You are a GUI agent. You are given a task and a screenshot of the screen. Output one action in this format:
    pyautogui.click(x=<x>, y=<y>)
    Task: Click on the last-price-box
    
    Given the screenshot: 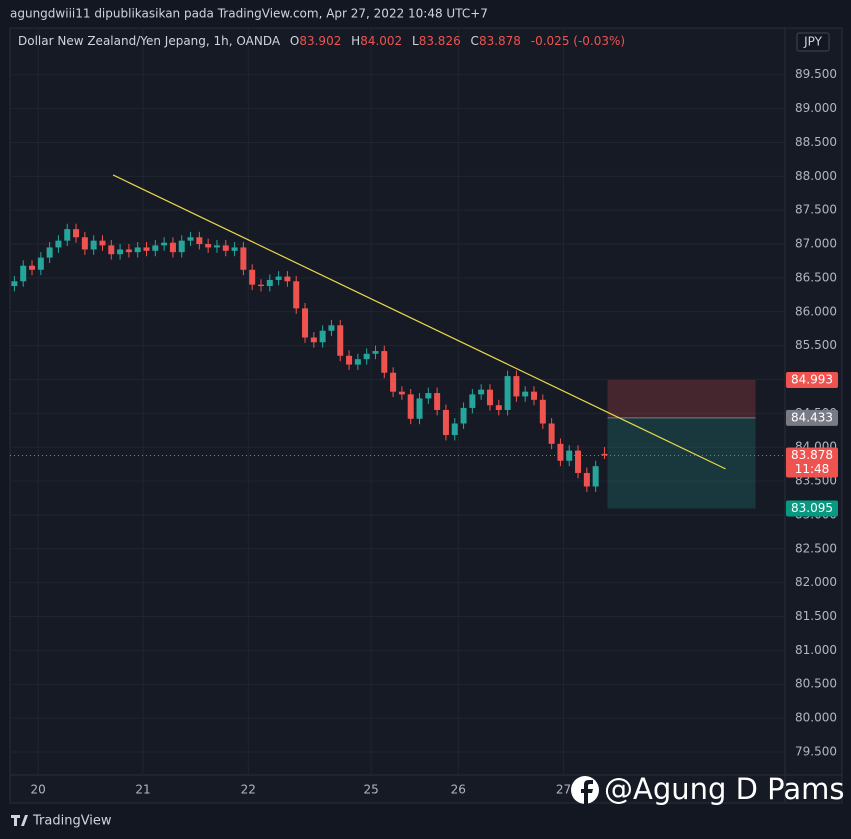 What is the action you would take?
    pyautogui.click(x=812, y=462)
    